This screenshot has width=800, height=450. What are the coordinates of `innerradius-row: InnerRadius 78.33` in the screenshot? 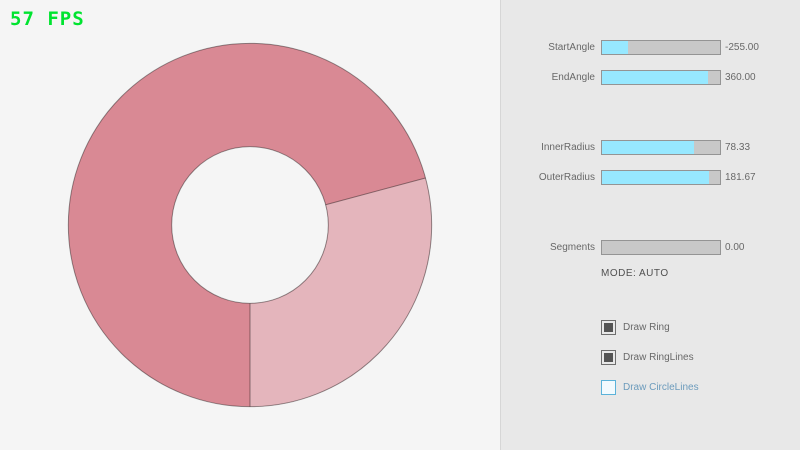 It's located at (650, 147).